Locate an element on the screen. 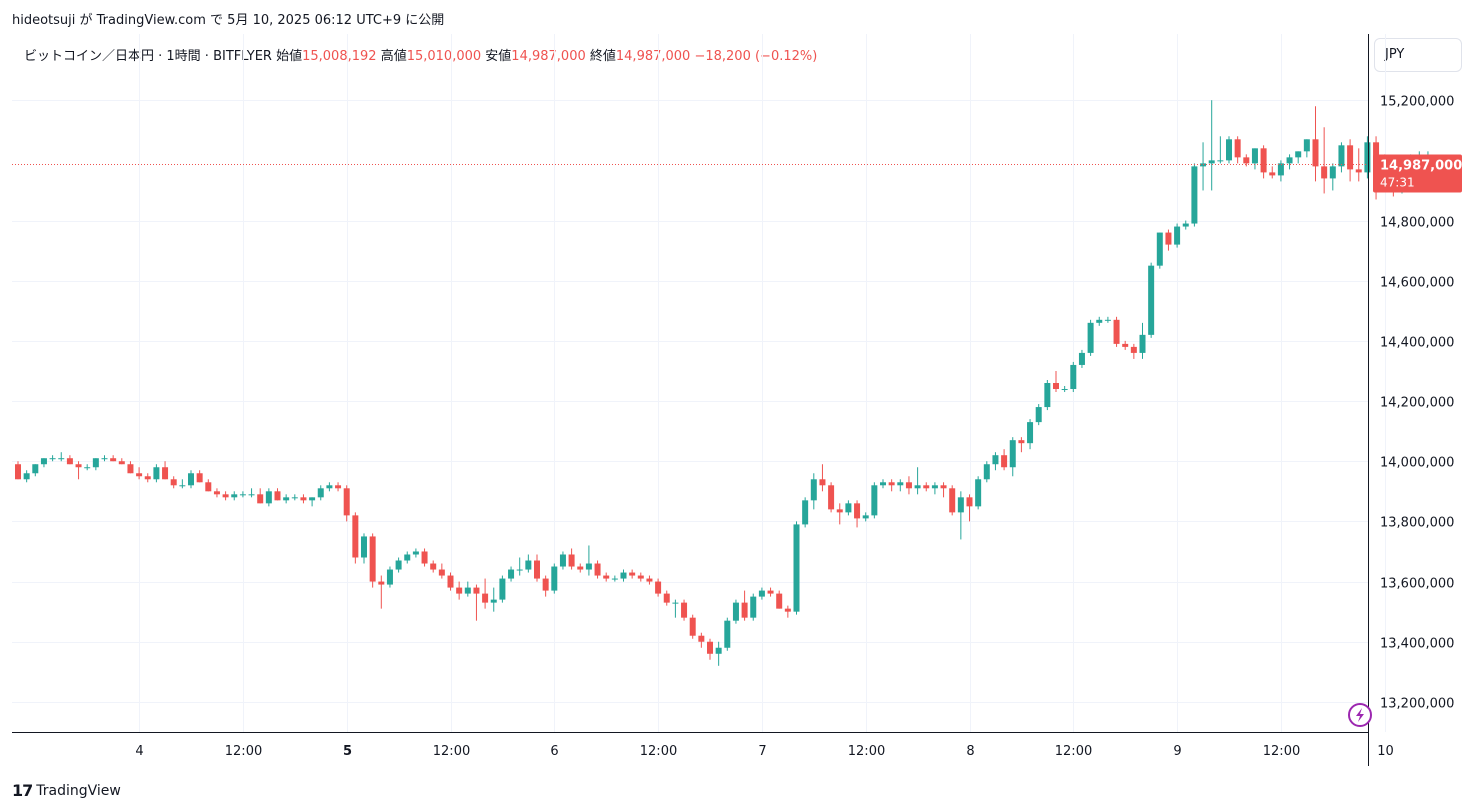 The height and width of the screenshot is (811, 1479). y-tick-label: 14,200,000 is located at coordinates (1417, 403).